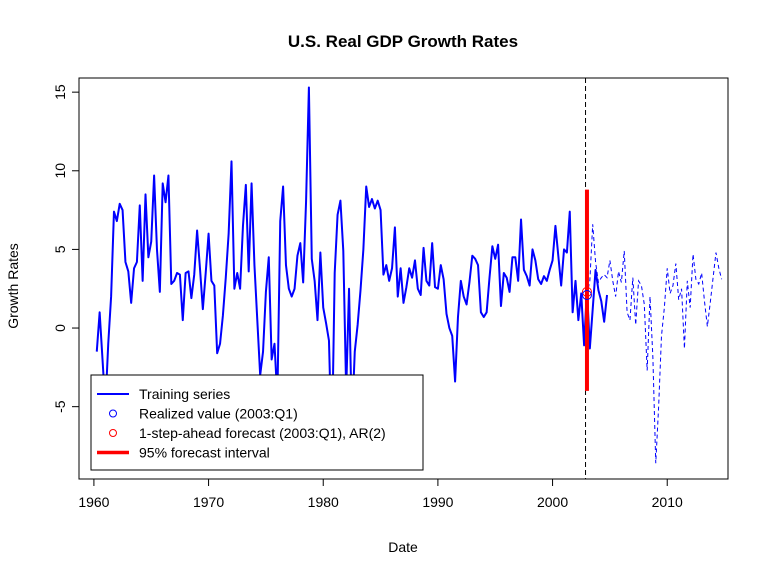 The width and height of the screenshot is (768, 576). What do you see at coordinates (437, 502) in the screenshot?
I see `x-tick-label: 1990` at bounding box center [437, 502].